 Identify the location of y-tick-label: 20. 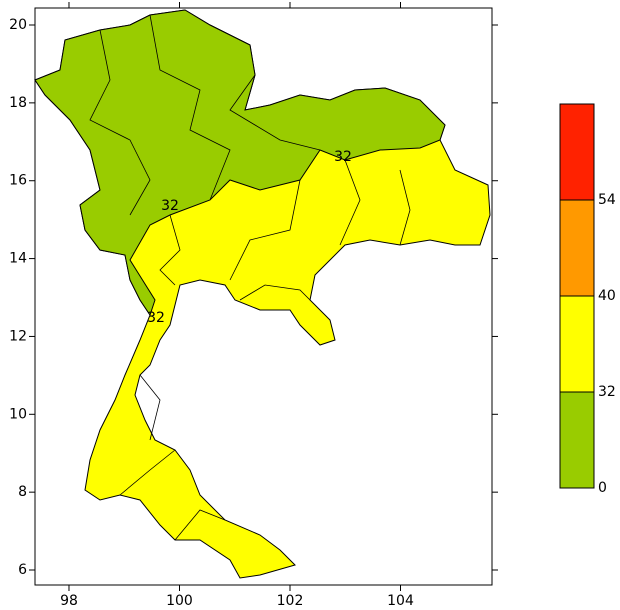
(18, 25).